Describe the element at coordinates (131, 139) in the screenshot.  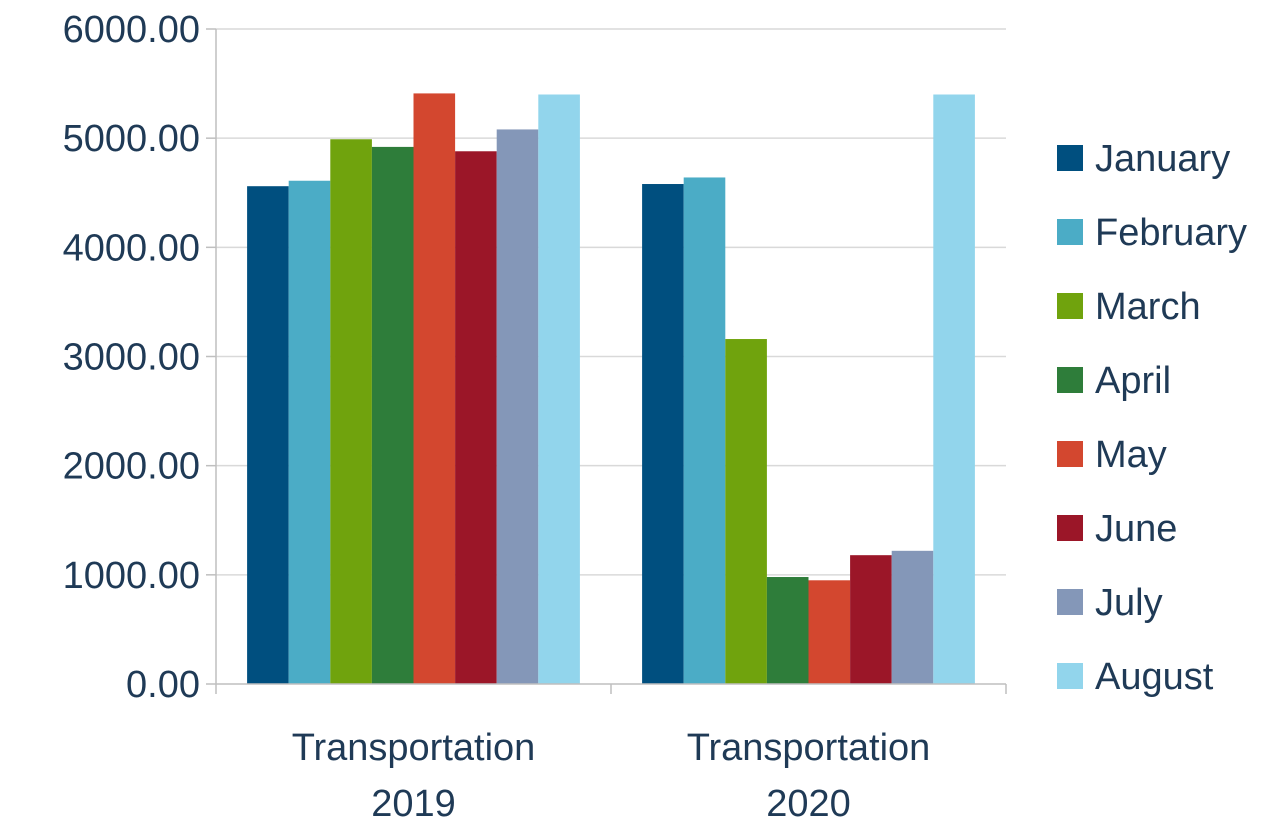
I see `y-tick-label: 5000.00` at that location.